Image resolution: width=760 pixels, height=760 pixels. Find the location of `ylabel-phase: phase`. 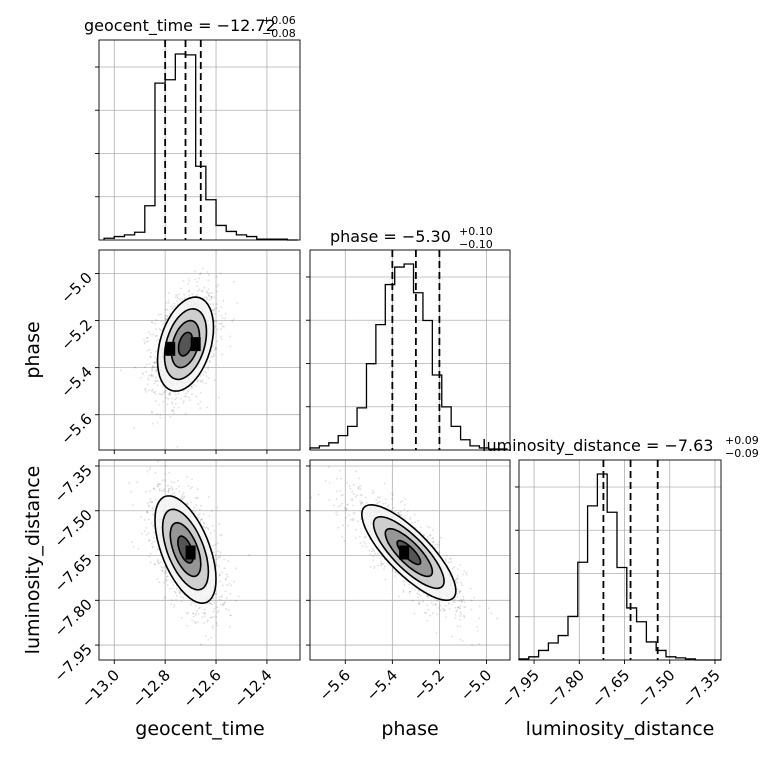

ylabel-phase: phase is located at coordinates (33, 349).